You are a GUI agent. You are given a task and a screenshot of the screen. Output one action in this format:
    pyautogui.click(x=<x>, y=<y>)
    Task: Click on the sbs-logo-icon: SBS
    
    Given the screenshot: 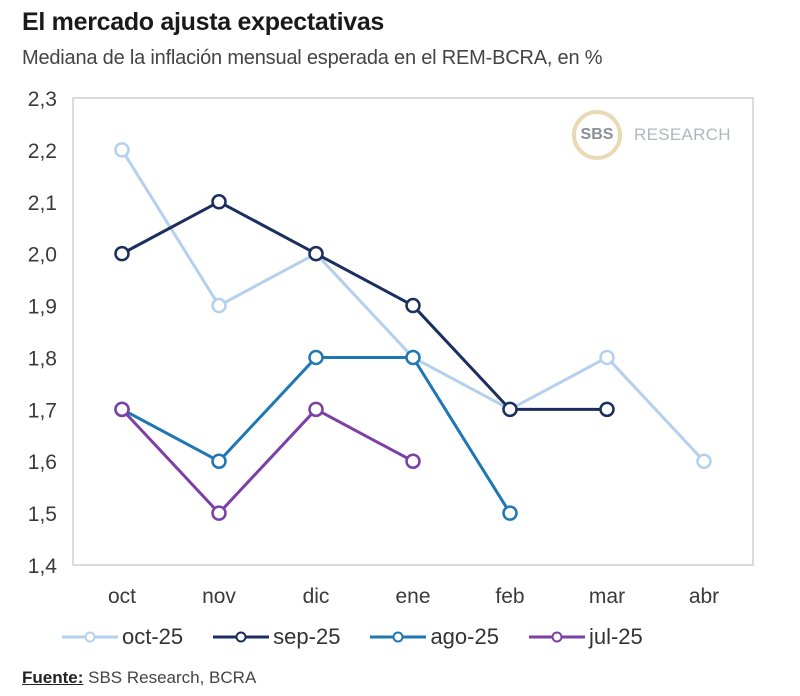 What is the action you would take?
    pyautogui.click(x=597, y=135)
    